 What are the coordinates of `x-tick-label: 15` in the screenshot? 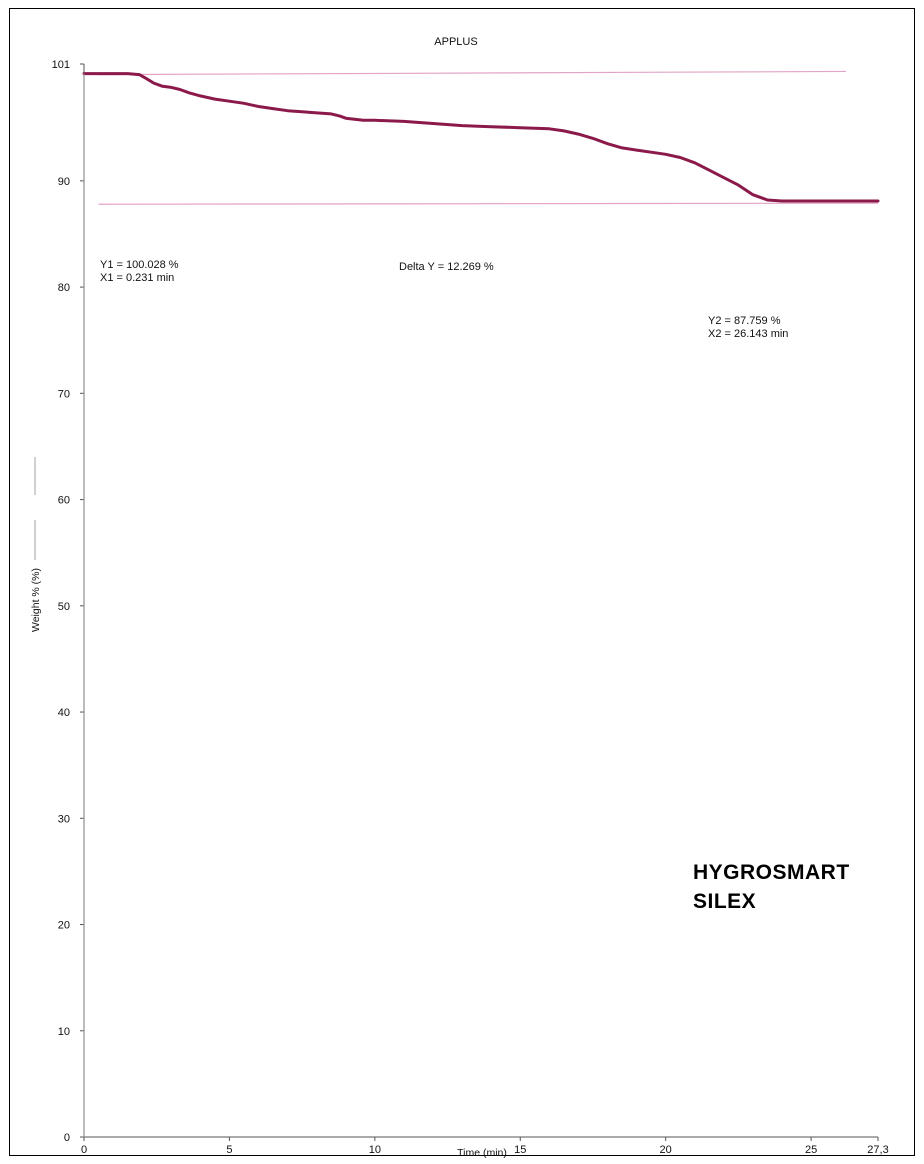 It's located at (520, 1150).